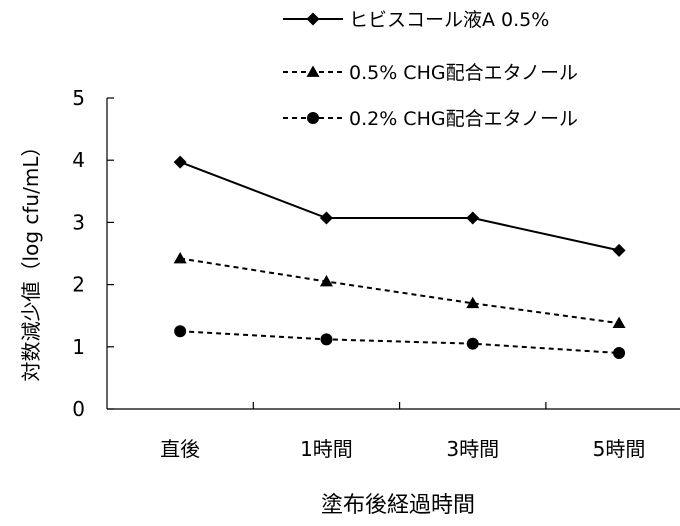  I want to click on y-tick-label: 5, so click(78, 98).